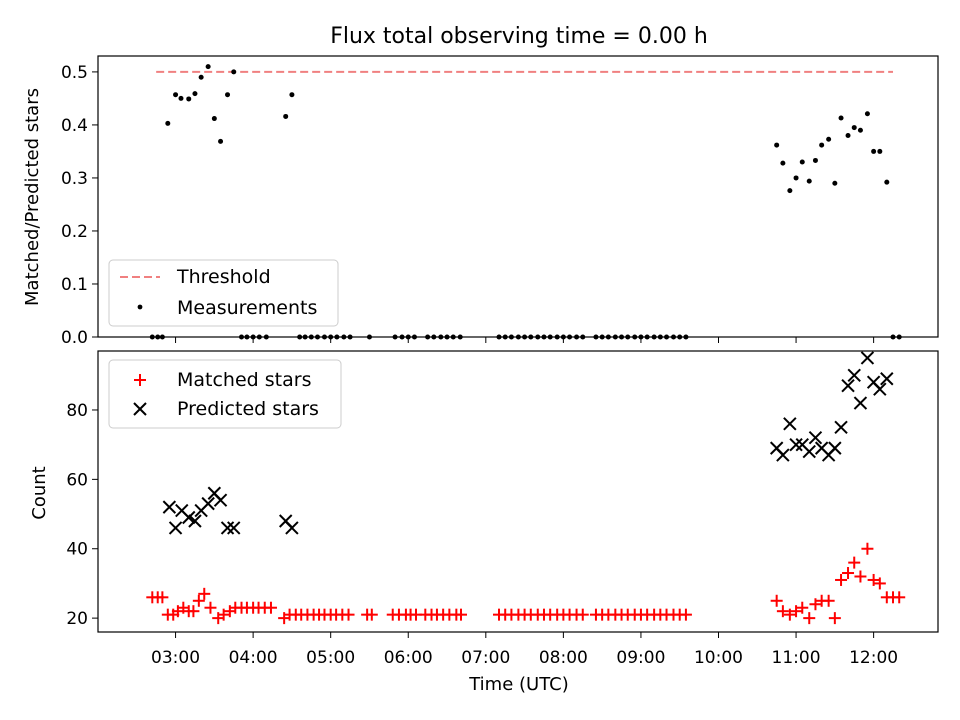 The width and height of the screenshot is (960, 720). Describe the element at coordinates (140, 409) in the screenshot. I see `legend-predicted-swatch` at that location.